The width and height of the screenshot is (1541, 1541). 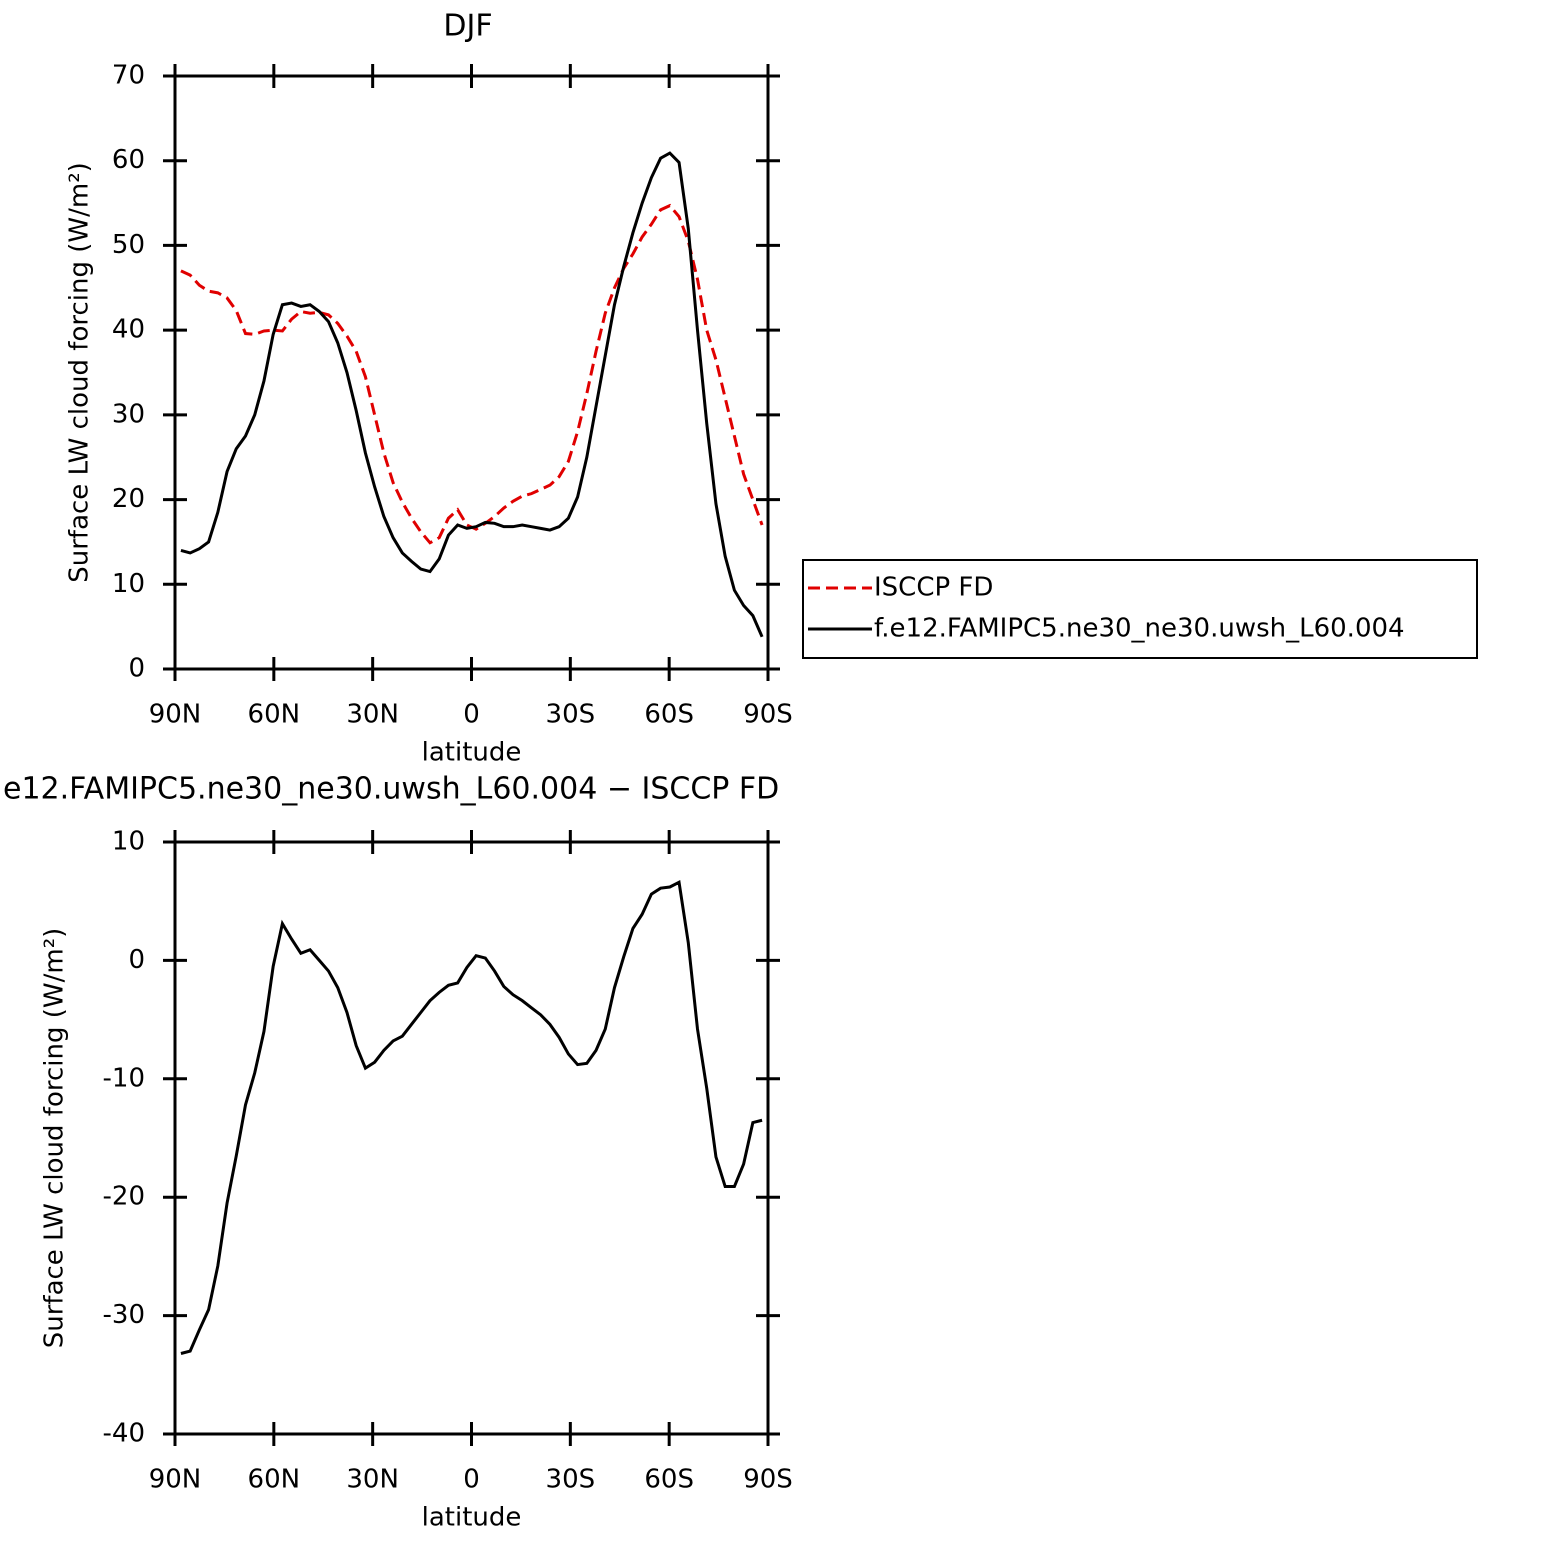 What do you see at coordinates (124, 1315) in the screenshot?
I see `y-tick-label: -30` at bounding box center [124, 1315].